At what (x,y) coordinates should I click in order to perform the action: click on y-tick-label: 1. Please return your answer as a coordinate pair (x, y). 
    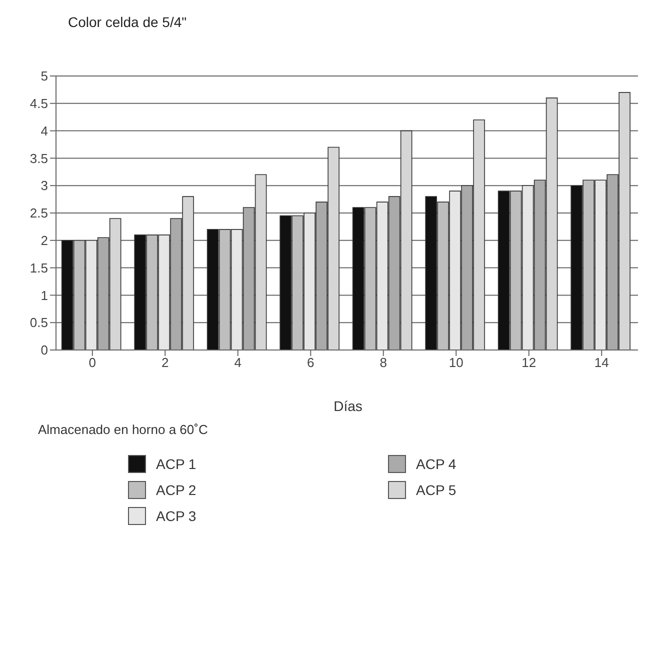
    Looking at the image, I should click on (44, 295).